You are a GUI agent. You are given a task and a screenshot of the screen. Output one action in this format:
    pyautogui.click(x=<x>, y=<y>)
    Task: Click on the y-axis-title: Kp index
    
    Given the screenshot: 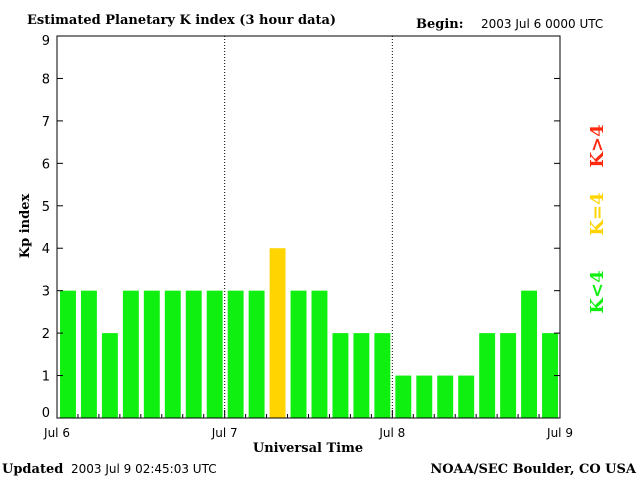 What is the action you would take?
    pyautogui.click(x=25, y=226)
    